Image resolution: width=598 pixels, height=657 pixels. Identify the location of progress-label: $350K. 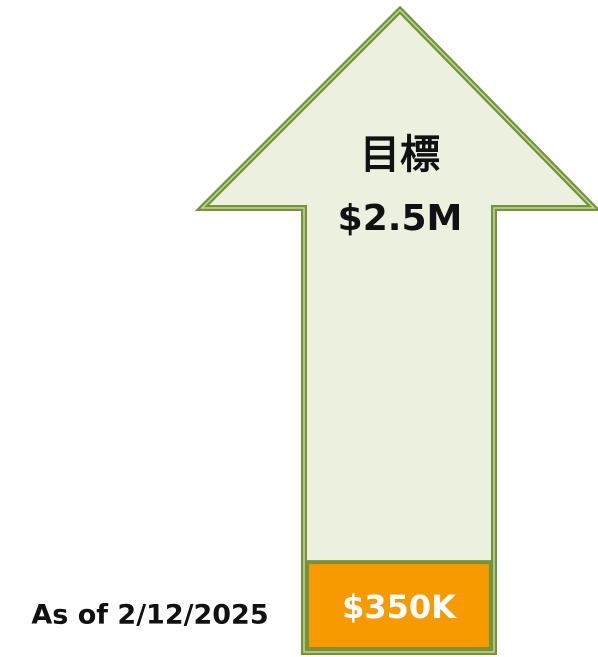
(399, 607).